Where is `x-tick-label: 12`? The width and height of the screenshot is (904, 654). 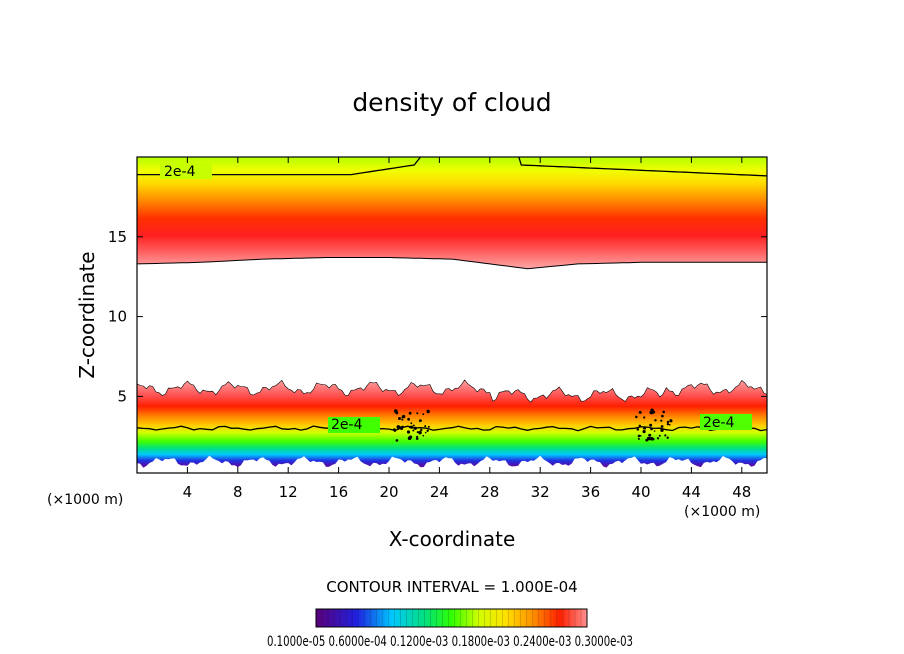
x-tick-label: 12 is located at coordinates (288, 492).